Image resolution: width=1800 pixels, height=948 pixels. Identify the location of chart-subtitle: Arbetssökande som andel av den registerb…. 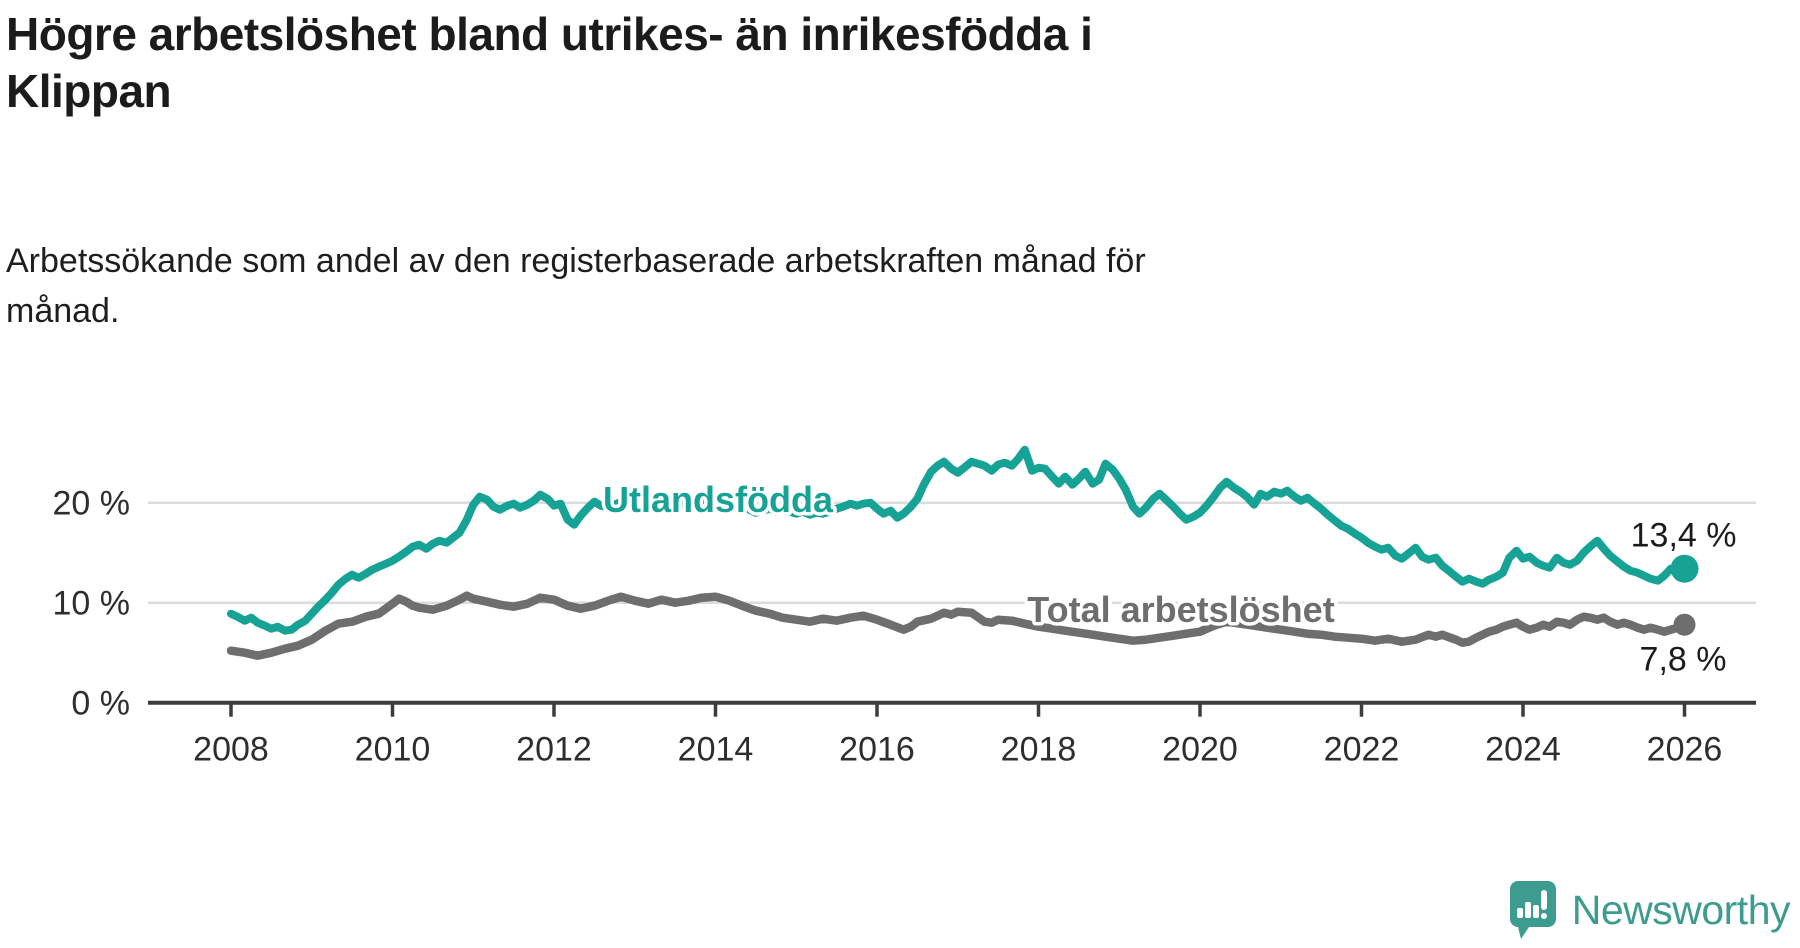
(746, 286).